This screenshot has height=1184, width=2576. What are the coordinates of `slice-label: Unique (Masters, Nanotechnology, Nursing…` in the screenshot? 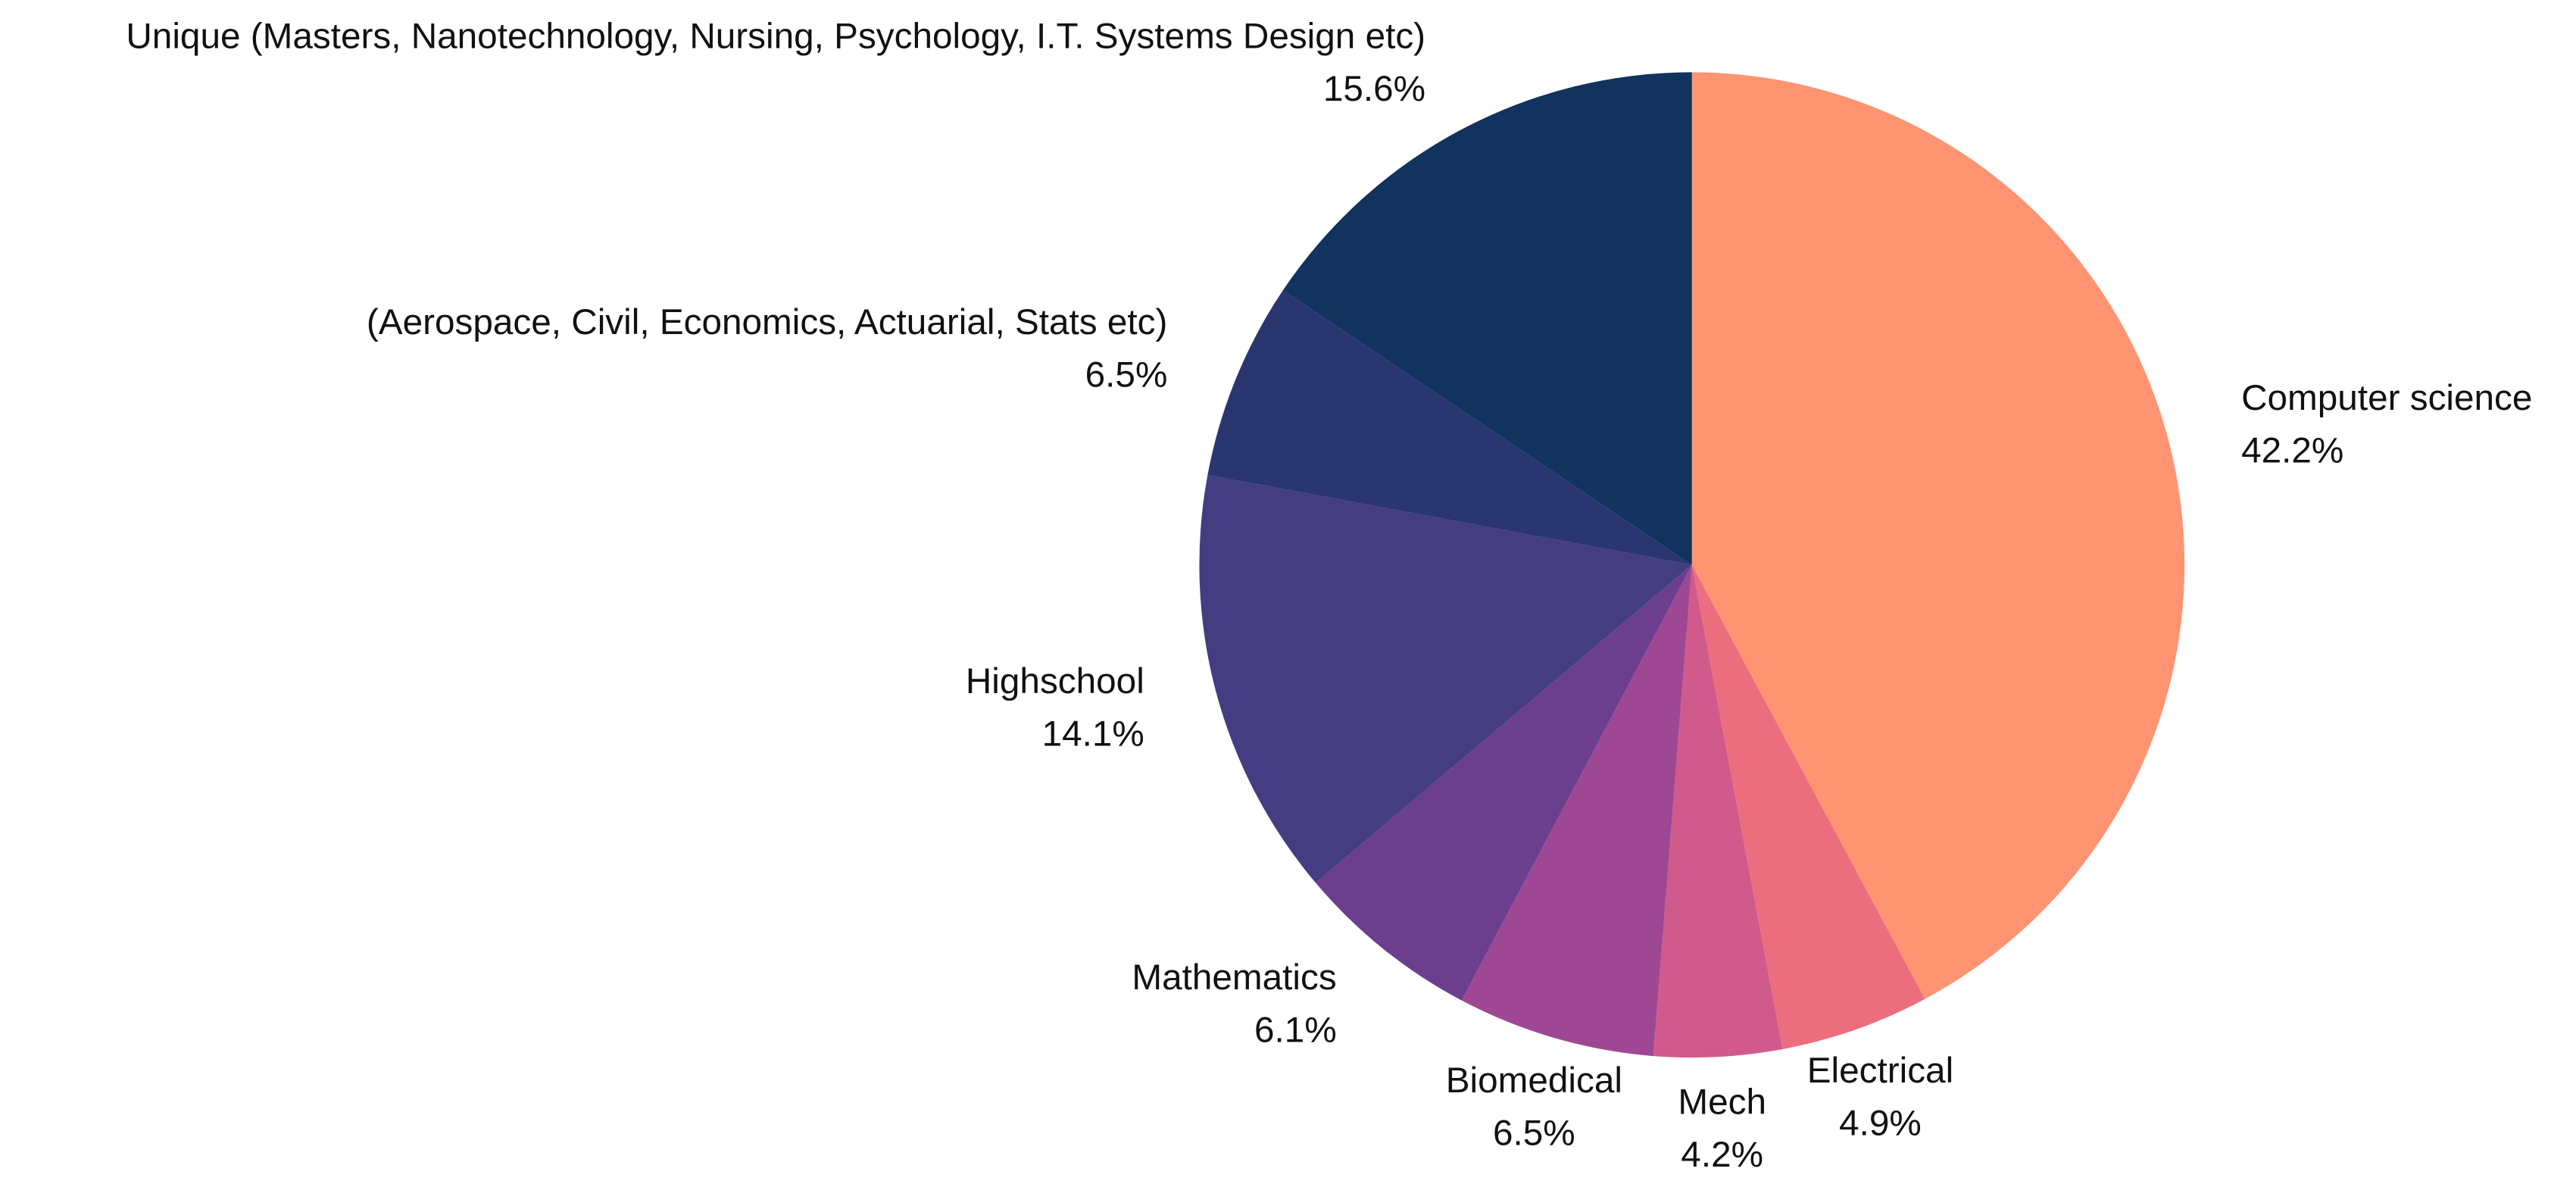 It's located at (776, 37).